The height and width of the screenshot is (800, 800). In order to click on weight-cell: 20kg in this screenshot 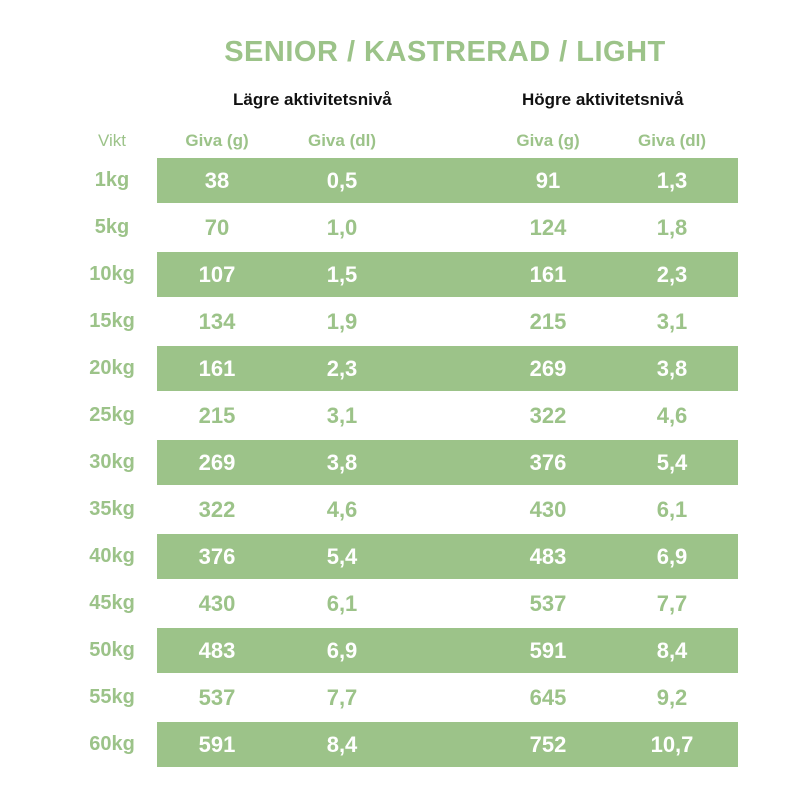, I will do `click(112, 368)`.